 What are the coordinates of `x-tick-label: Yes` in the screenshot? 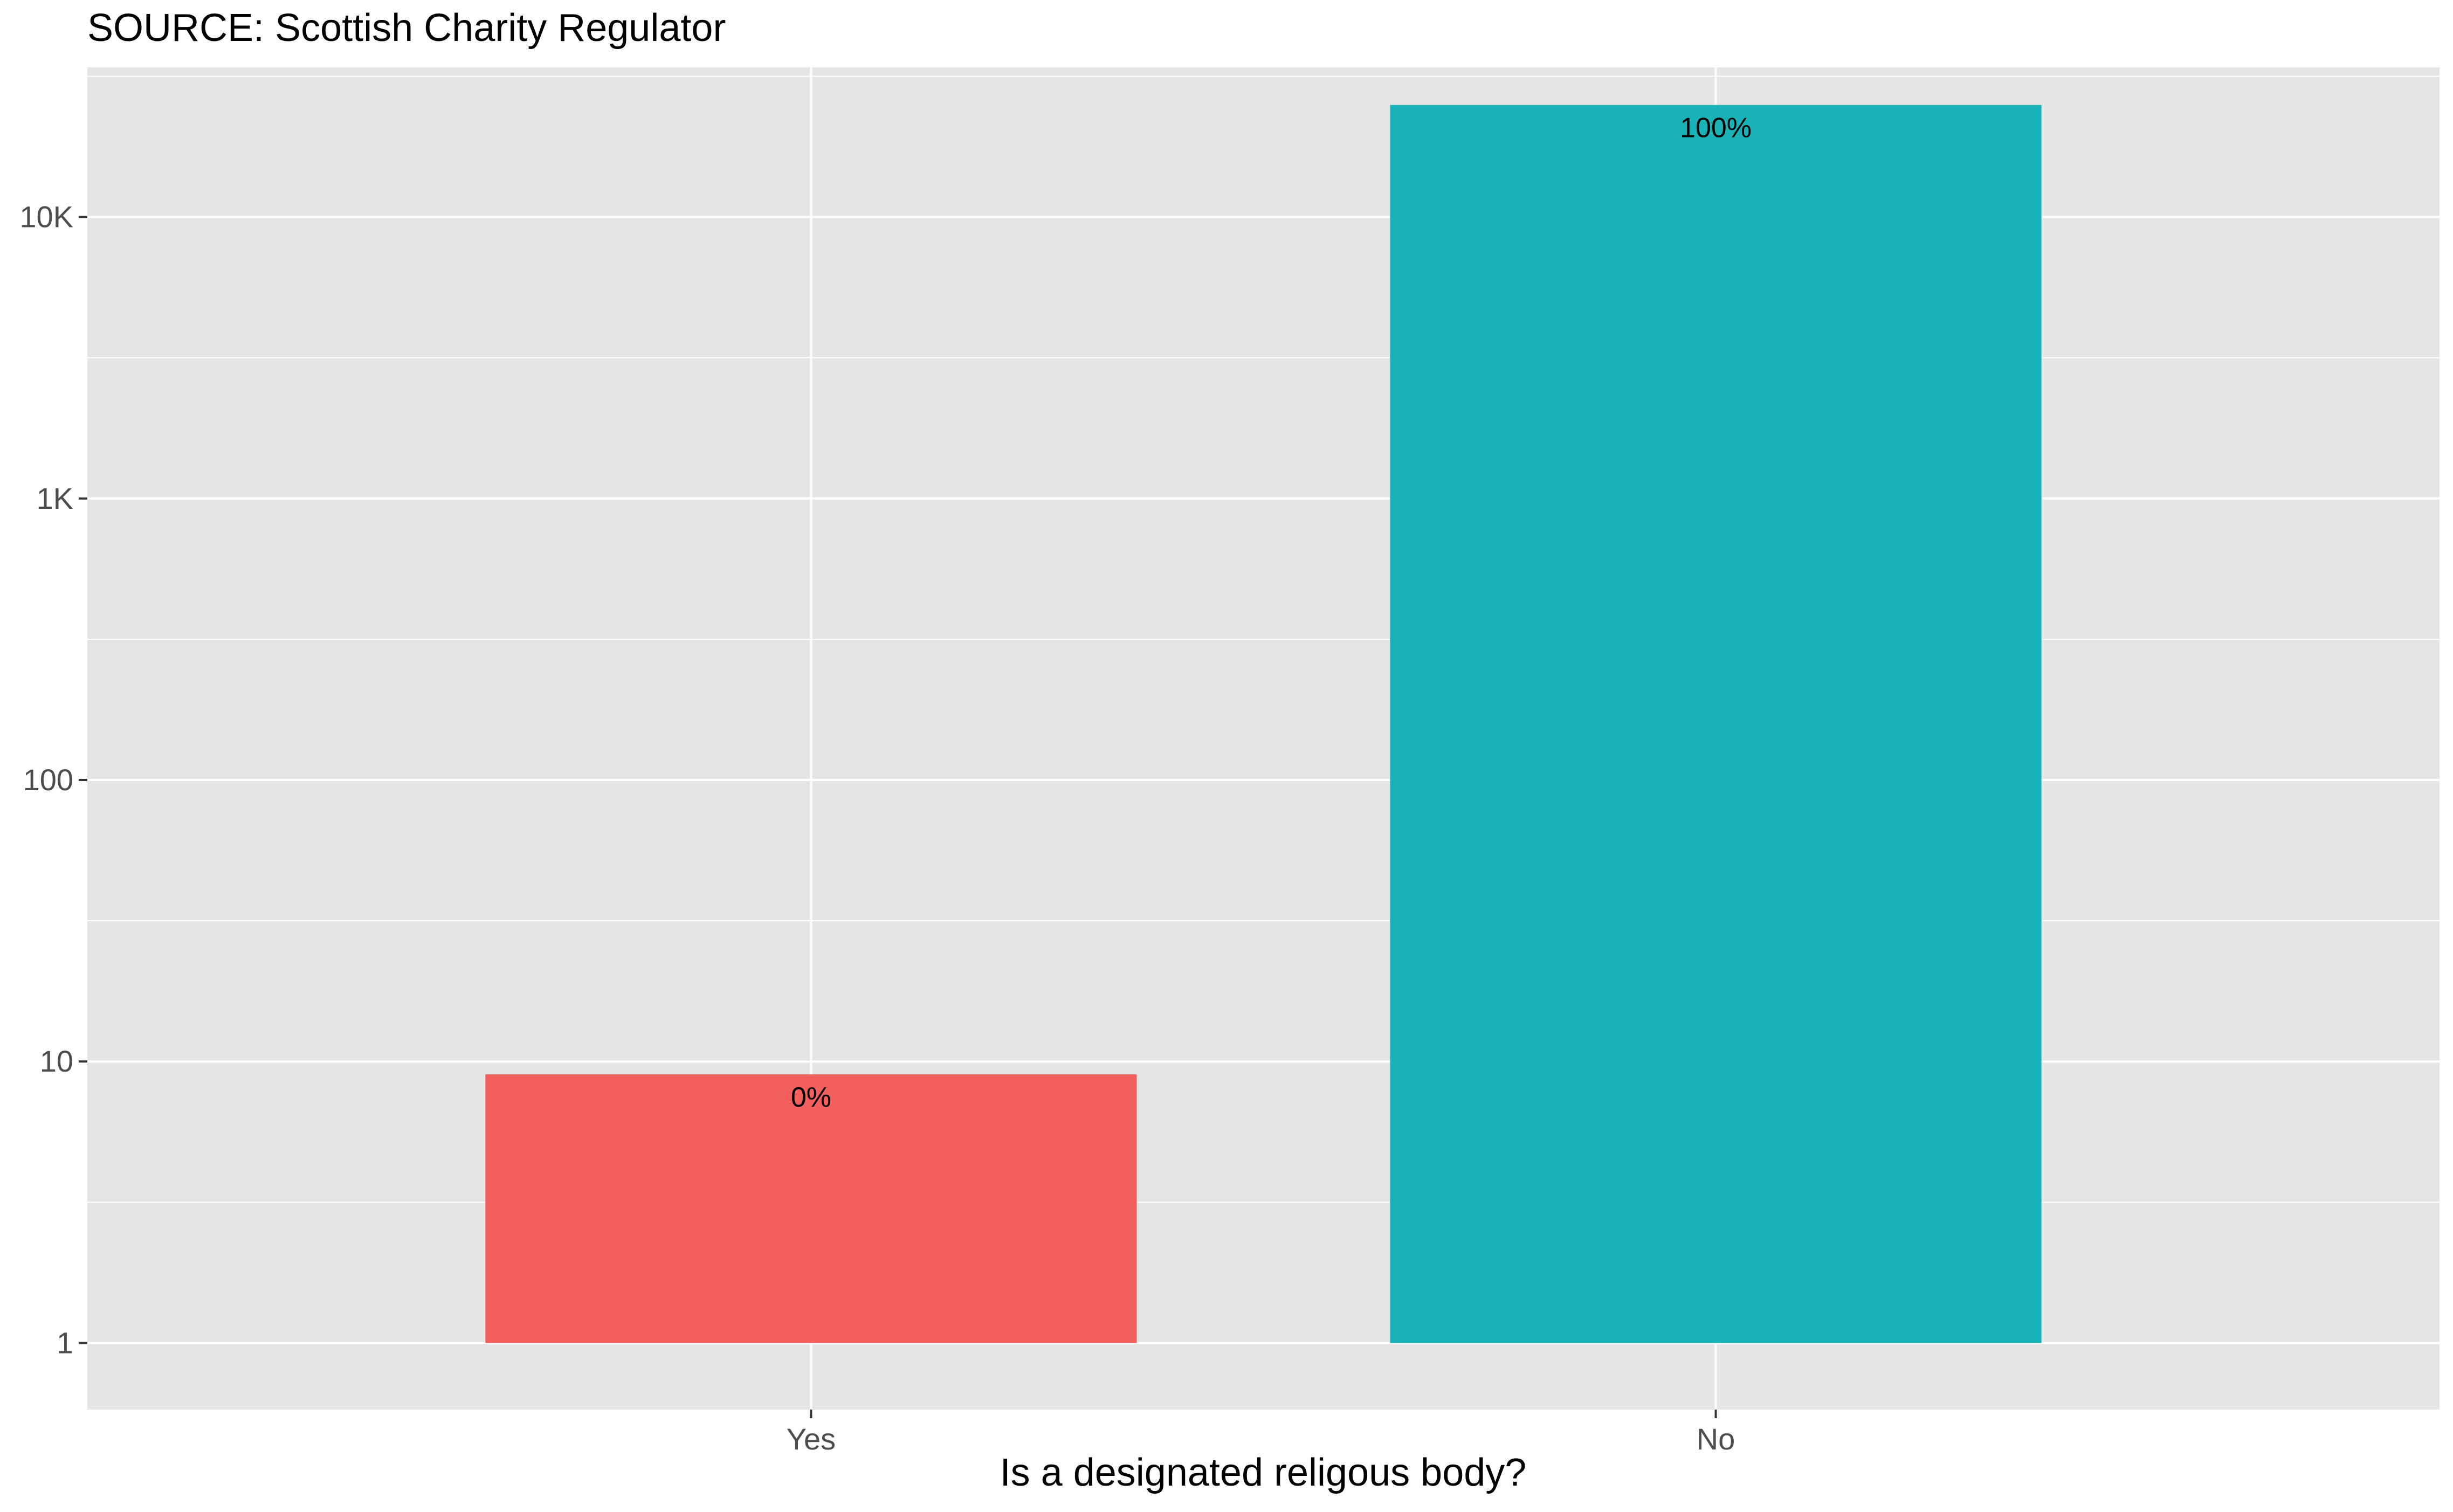 It's located at (811, 1439).